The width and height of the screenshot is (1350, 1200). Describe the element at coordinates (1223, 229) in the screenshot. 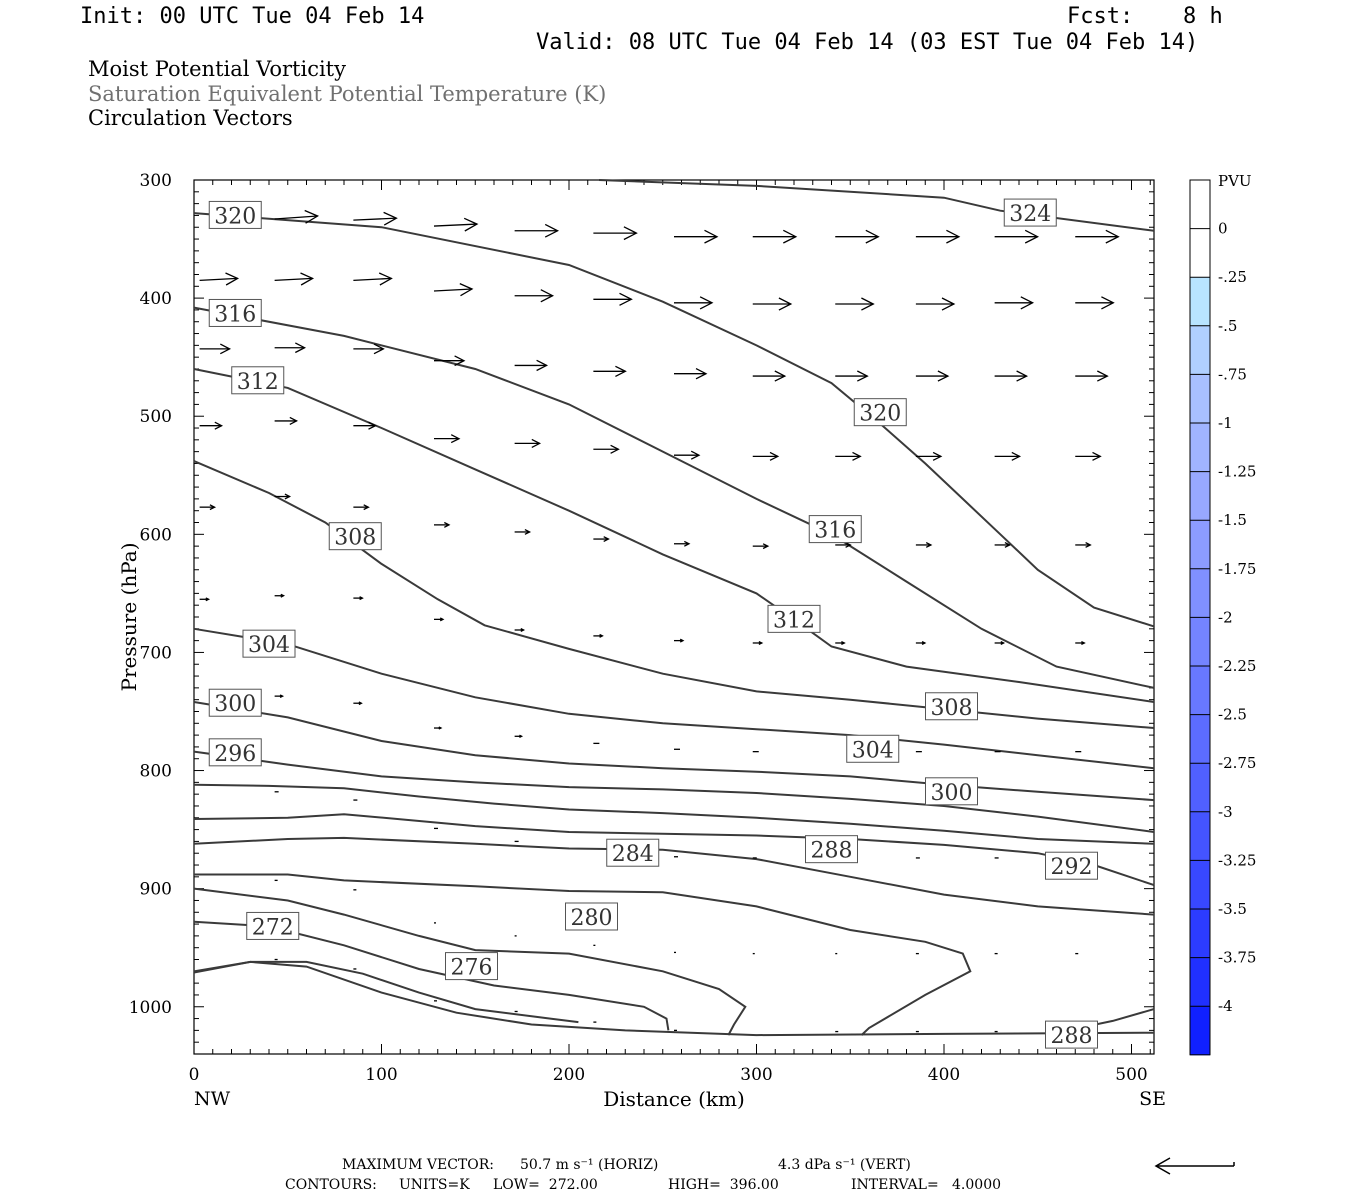

I see `colorbar-tick-label: 0` at that location.